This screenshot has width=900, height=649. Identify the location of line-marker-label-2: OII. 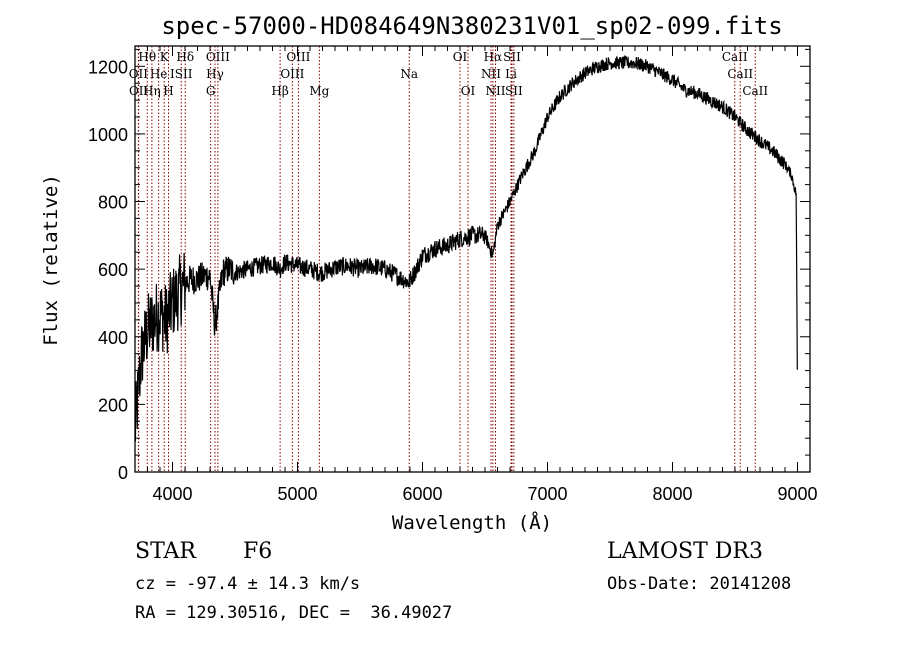
(139, 91).